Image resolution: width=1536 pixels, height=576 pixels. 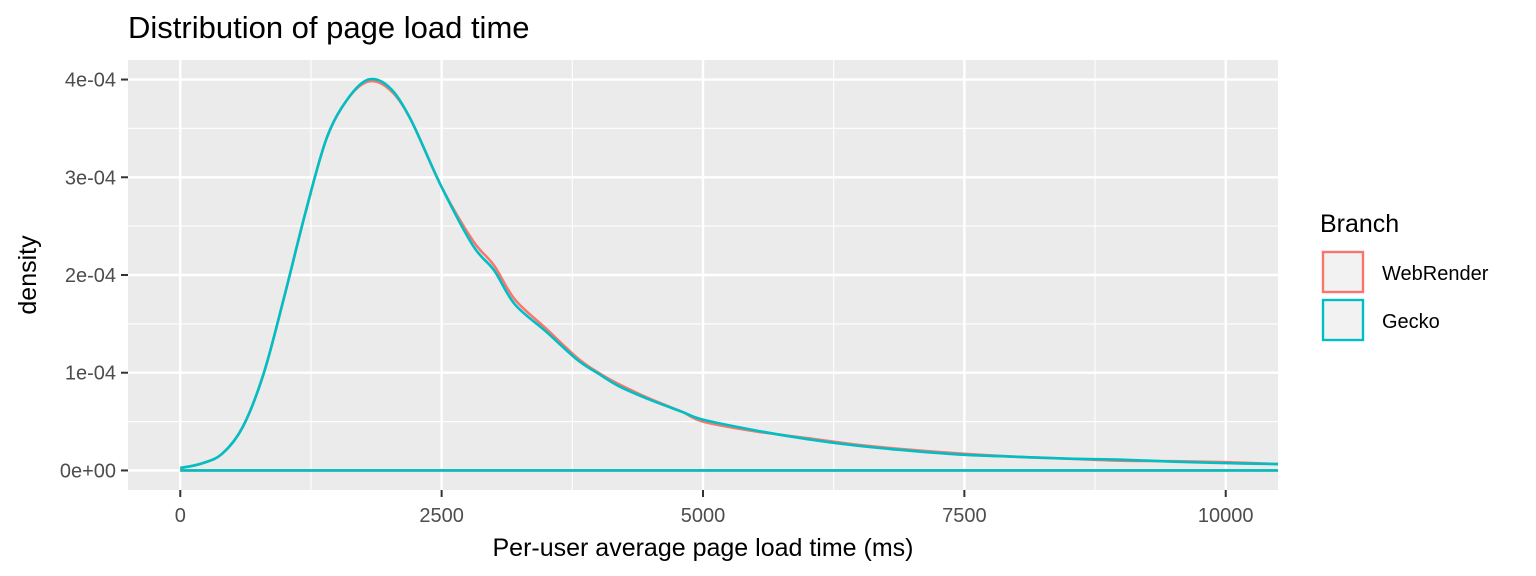 I want to click on y-tick-label: 2e-04, so click(x=90, y=276).